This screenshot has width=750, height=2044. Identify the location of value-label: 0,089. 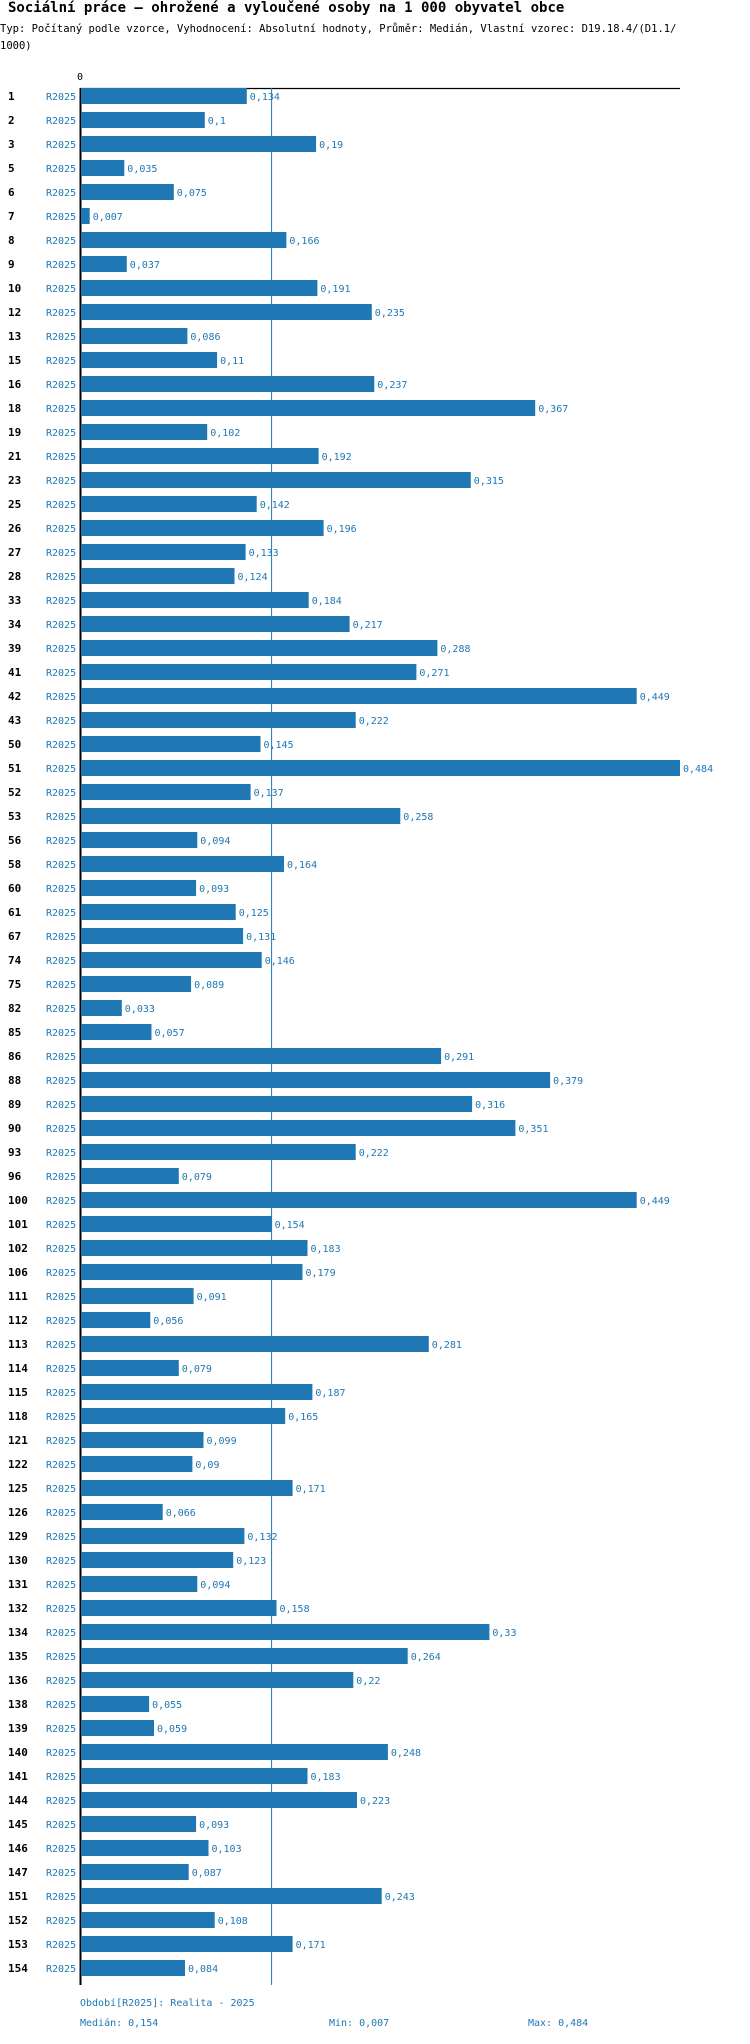
(209, 985).